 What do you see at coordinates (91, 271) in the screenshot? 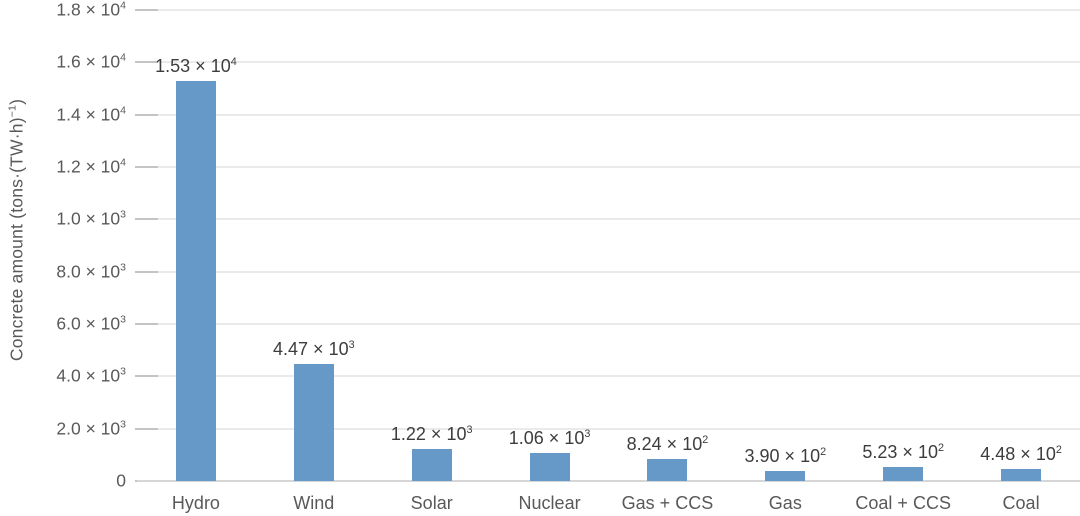
I see `y-tick-label: 8.0 × 10³` at bounding box center [91, 271].